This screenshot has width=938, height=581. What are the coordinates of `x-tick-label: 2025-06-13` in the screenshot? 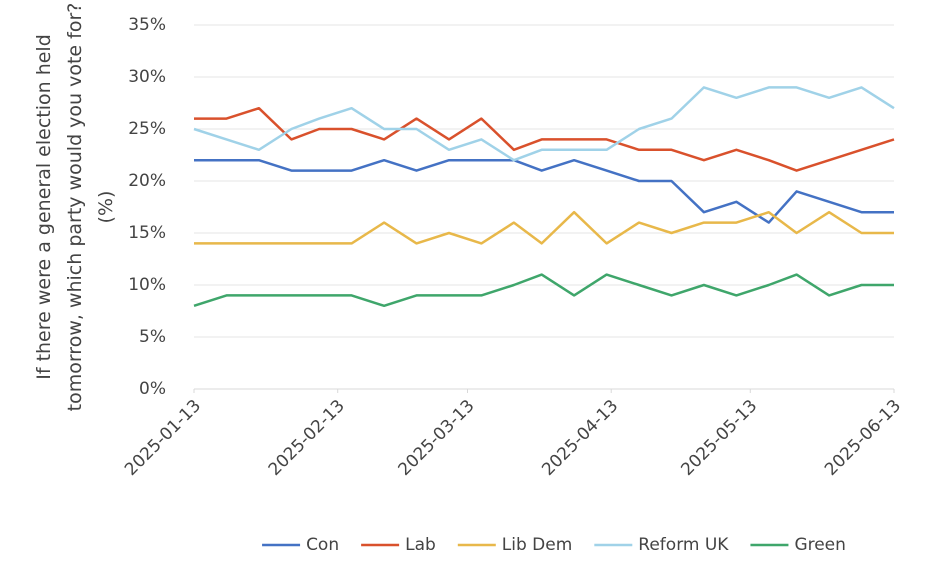 It's located at (863, 438).